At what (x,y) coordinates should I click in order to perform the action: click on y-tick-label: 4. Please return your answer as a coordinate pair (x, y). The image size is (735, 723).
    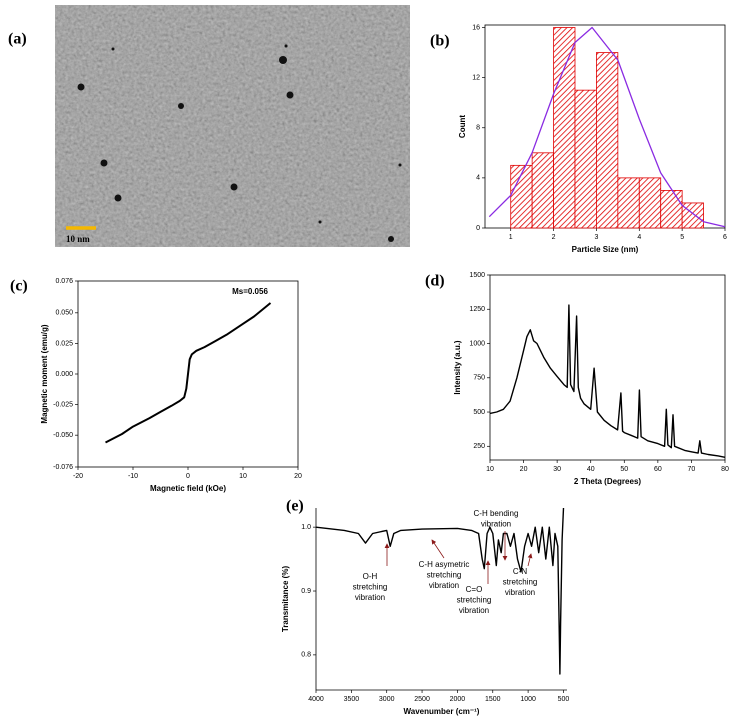
    Looking at the image, I should click on (478, 178).